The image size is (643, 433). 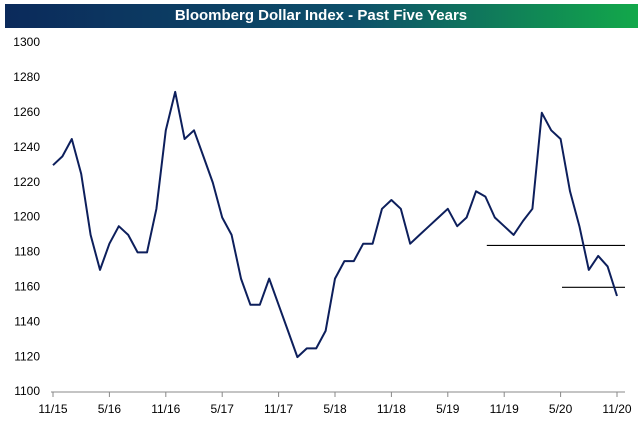 What do you see at coordinates (26, 182) in the screenshot?
I see `y-tick-label: 1220` at bounding box center [26, 182].